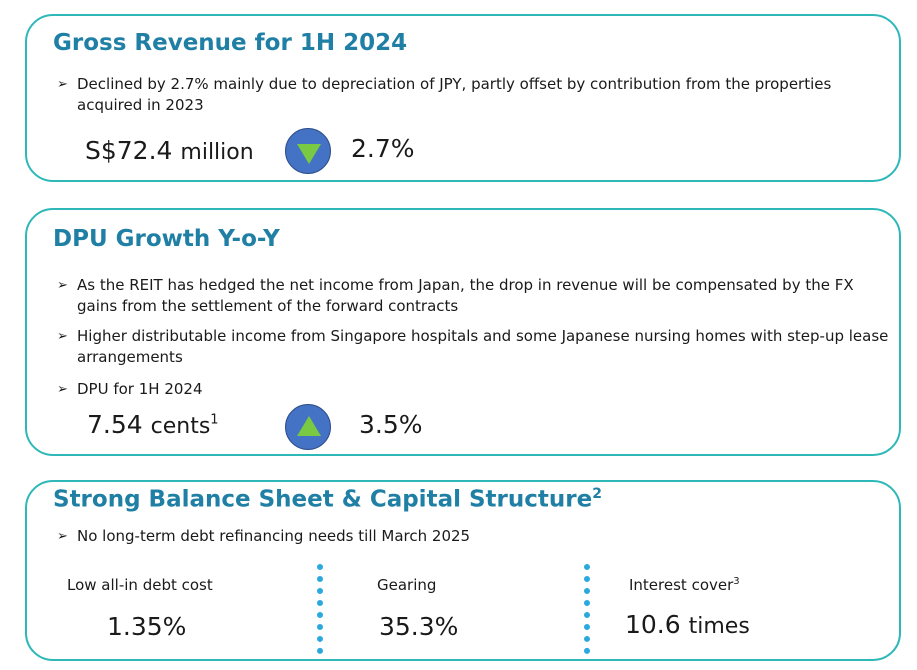 This screenshot has height=670, width=917. I want to click on gross-revenue-value: S$72.4 million, so click(169, 150).